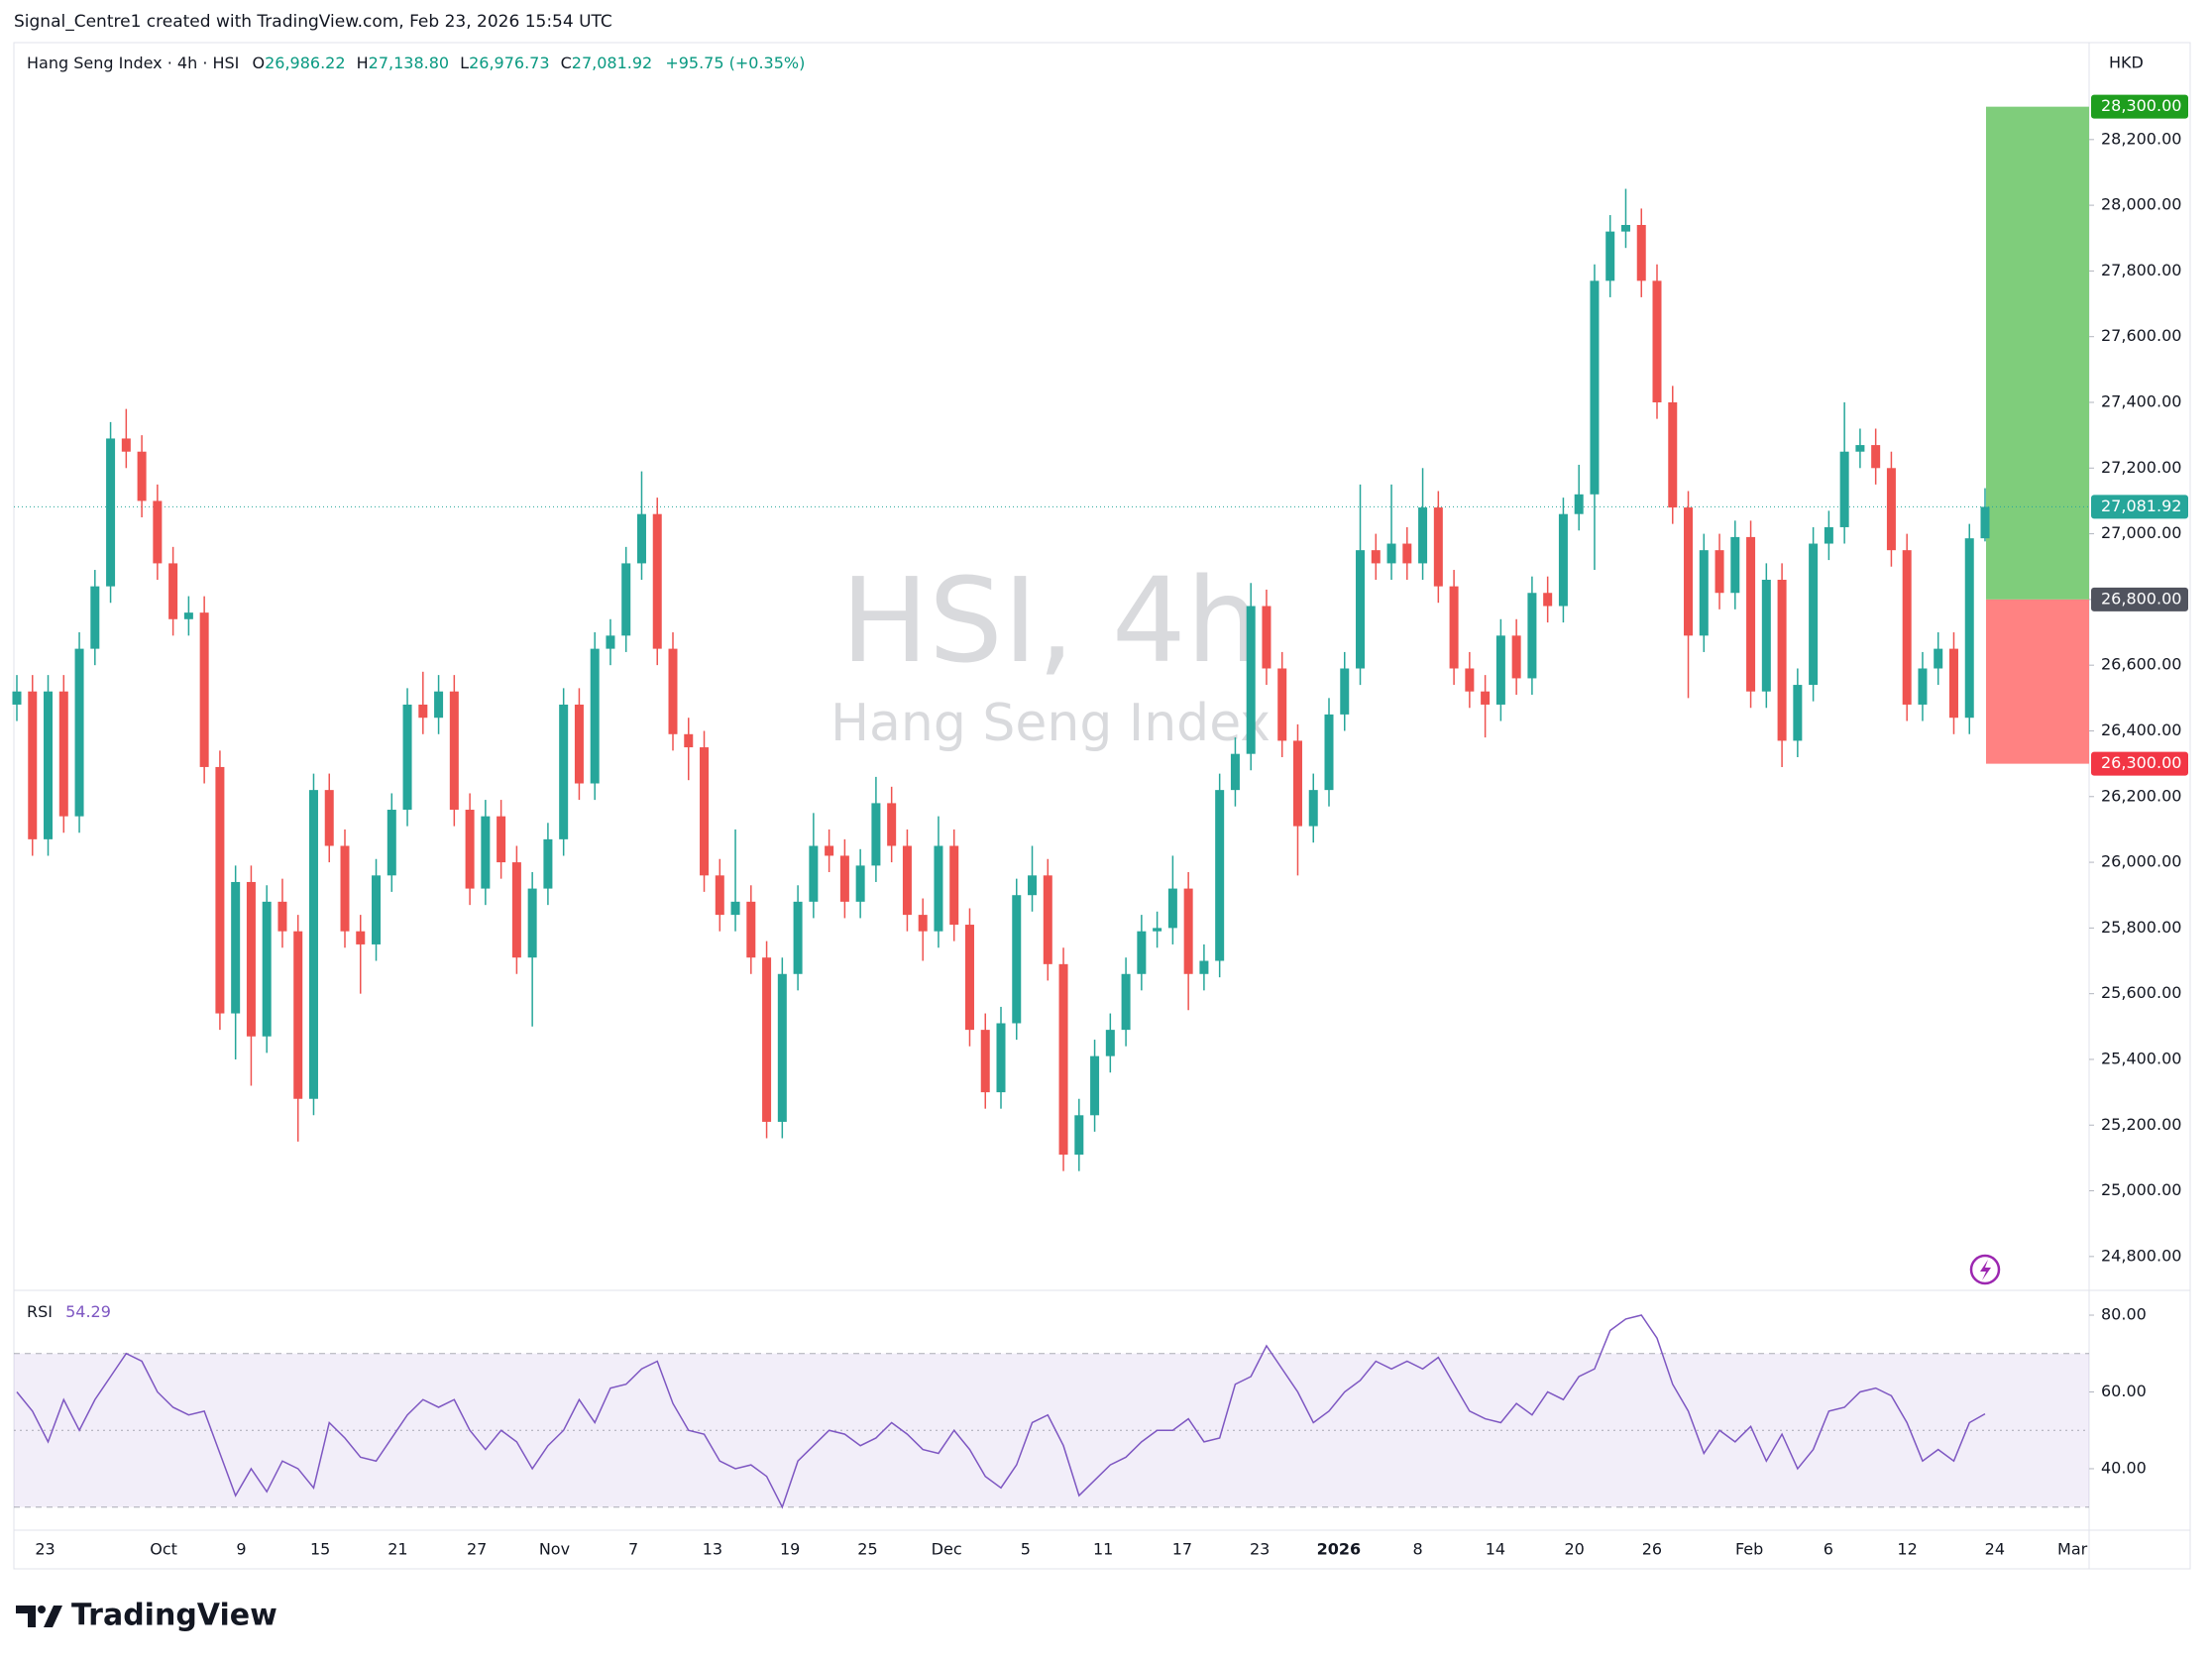 This screenshot has height=1663, width=2212. What do you see at coordinates (947, 1549) in the screenshot?
I see `x-tick-label: Dec` at bounding box center [947, 1549].